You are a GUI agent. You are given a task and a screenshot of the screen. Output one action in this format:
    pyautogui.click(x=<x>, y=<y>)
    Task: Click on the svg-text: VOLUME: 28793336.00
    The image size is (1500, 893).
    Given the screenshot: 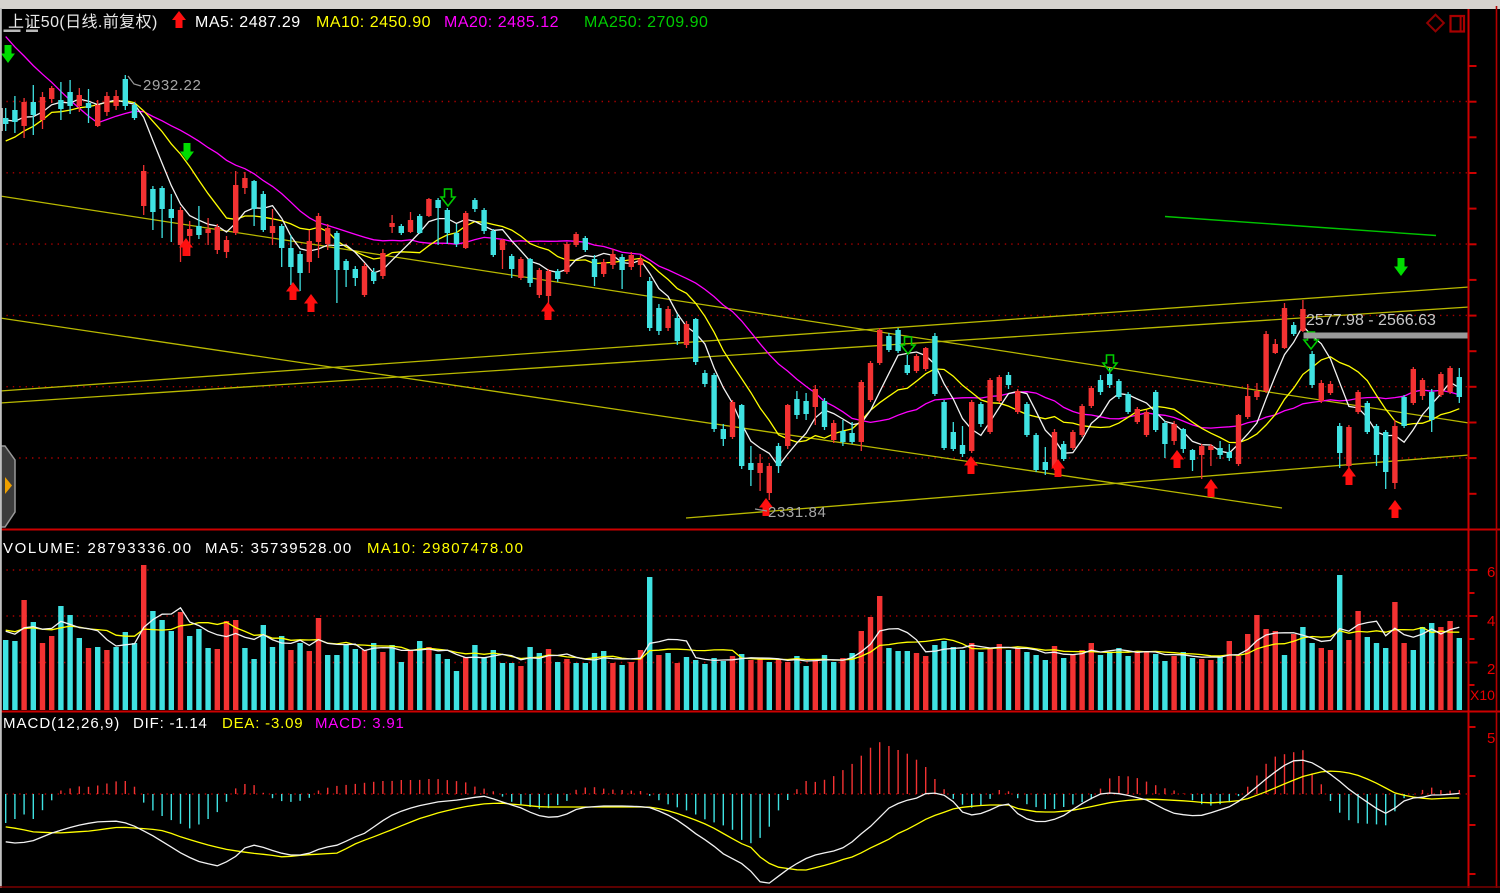 What is the action you would take?
    pyautogui.click(x=98, y=548)
    